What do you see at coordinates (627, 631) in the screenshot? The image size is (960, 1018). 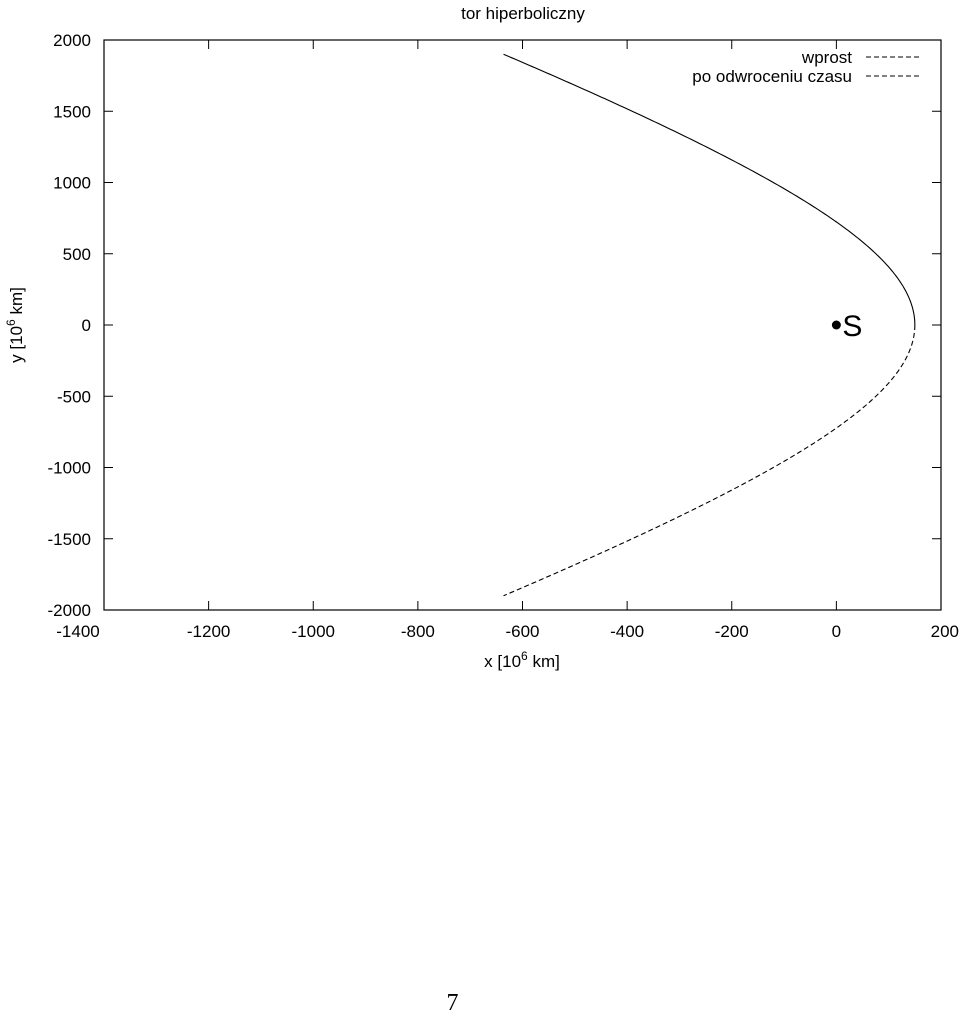 I see `x-tick-label-5: -400` at bounding box center [627, 631].